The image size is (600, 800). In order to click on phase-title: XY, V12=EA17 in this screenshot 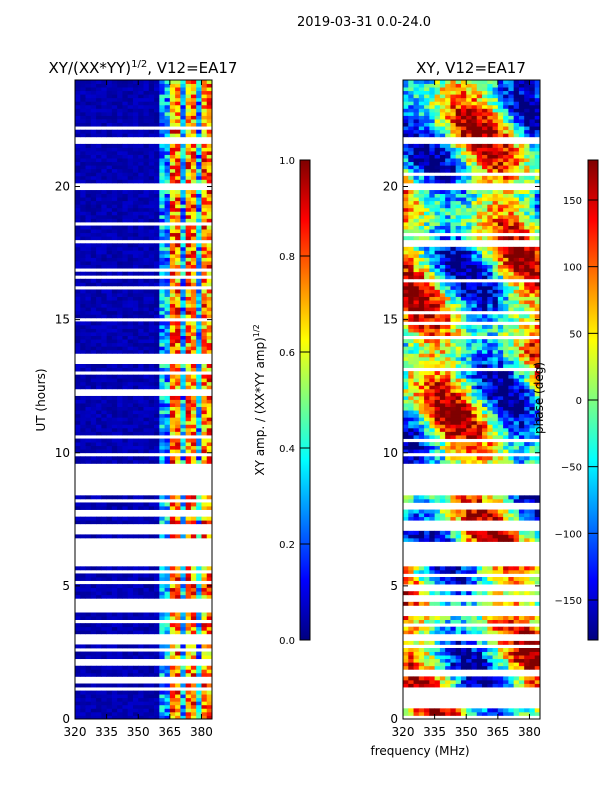, I will do `click(471, 68)`.